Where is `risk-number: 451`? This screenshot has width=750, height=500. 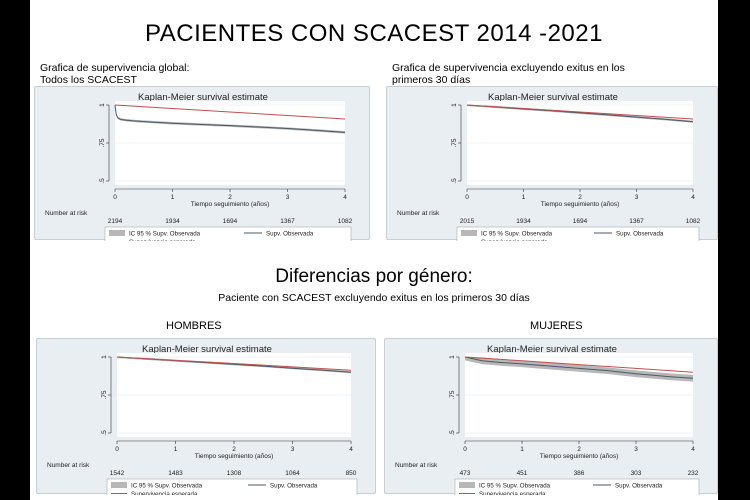
risk-number: 451 is located at coordinates (522, 473).